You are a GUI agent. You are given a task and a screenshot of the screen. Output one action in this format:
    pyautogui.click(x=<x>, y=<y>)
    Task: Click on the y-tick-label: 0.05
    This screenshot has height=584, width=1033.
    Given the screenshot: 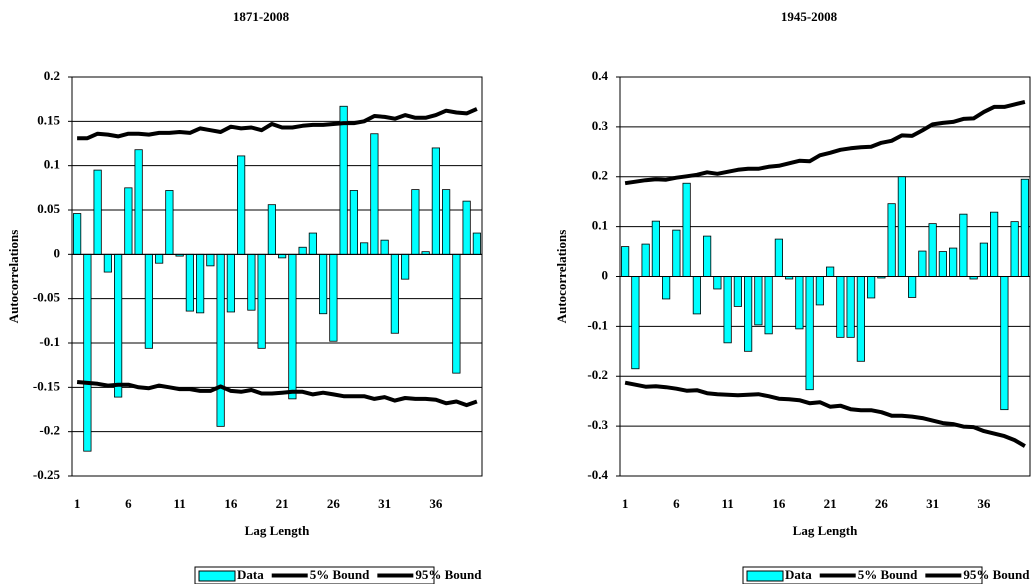 What is the action you would take?
    pyautogui.click(x=48, y=208)
    